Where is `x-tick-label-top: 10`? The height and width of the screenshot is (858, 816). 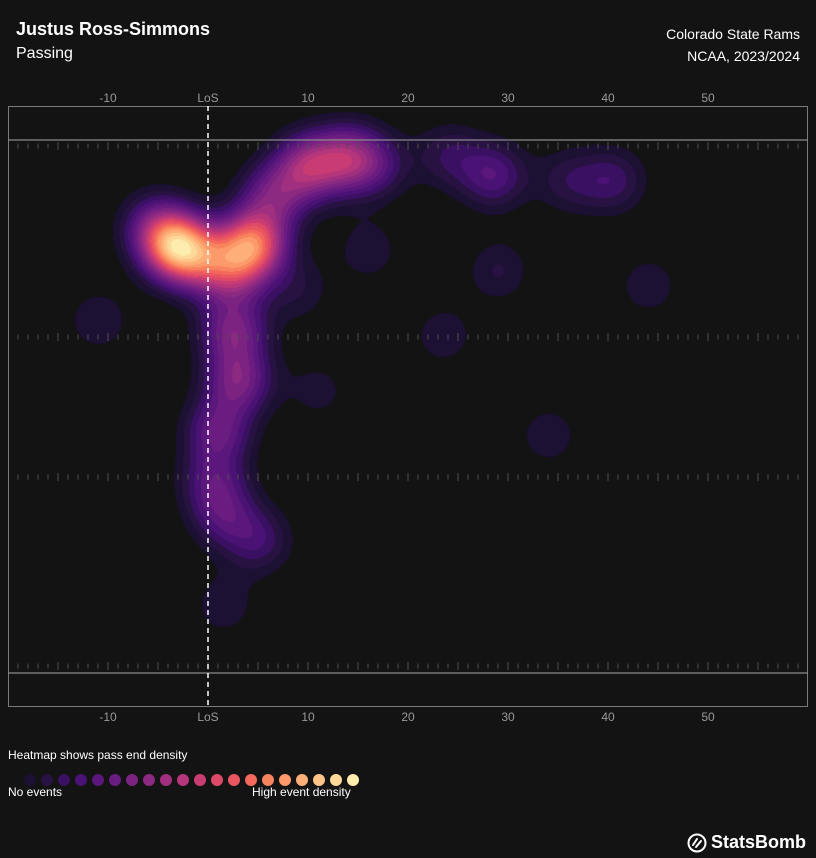
x-tick-label-top: 10 is located at coordinates (308, 98).